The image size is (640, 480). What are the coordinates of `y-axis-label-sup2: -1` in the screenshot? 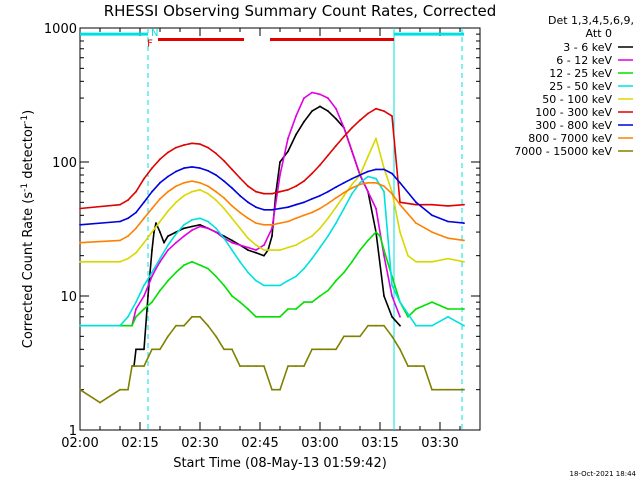 It's located at (25, 119).